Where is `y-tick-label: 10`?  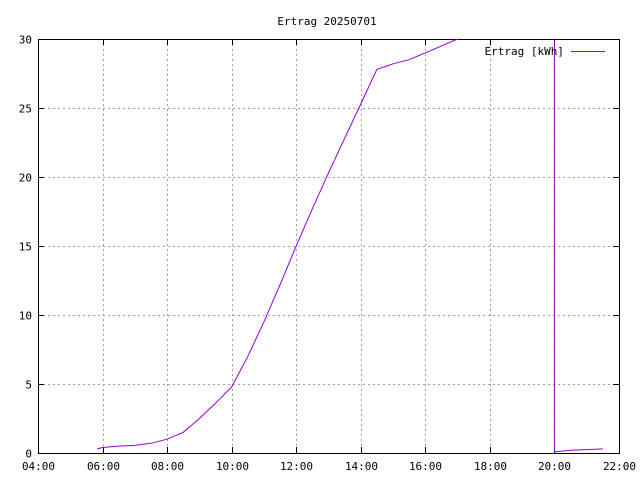
y-tick-label: 10 is located at coordinates (25, 316).